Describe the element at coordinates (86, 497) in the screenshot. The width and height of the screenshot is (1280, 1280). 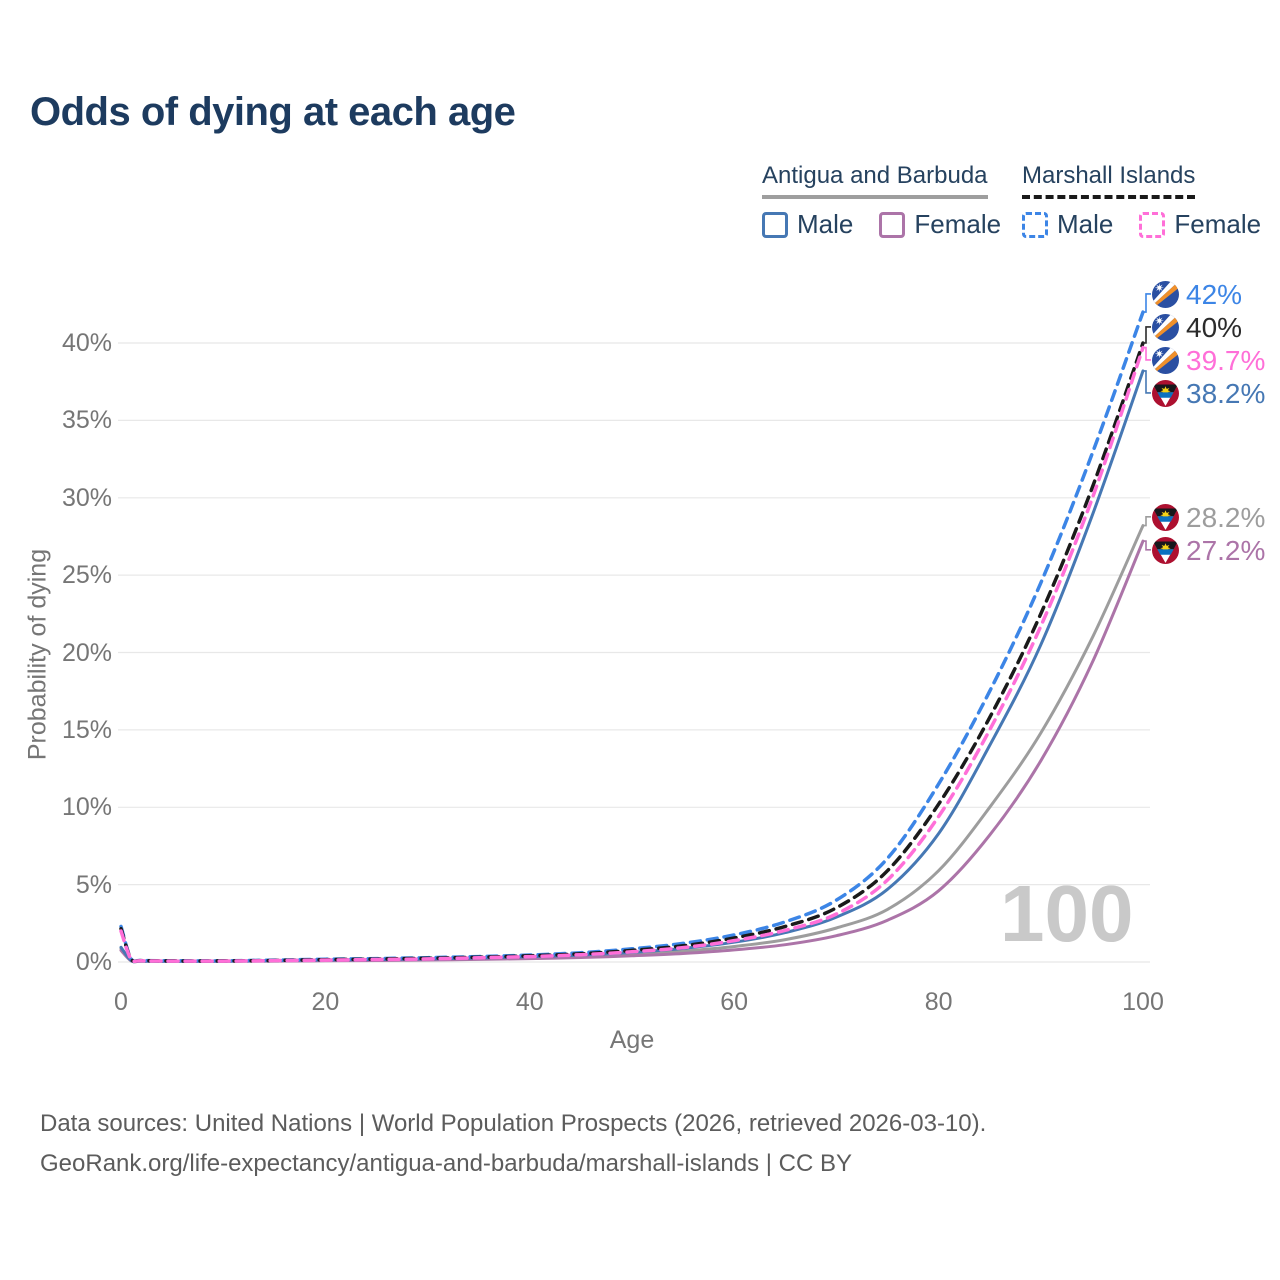
I see `y-tick-label: 30%` at that location.